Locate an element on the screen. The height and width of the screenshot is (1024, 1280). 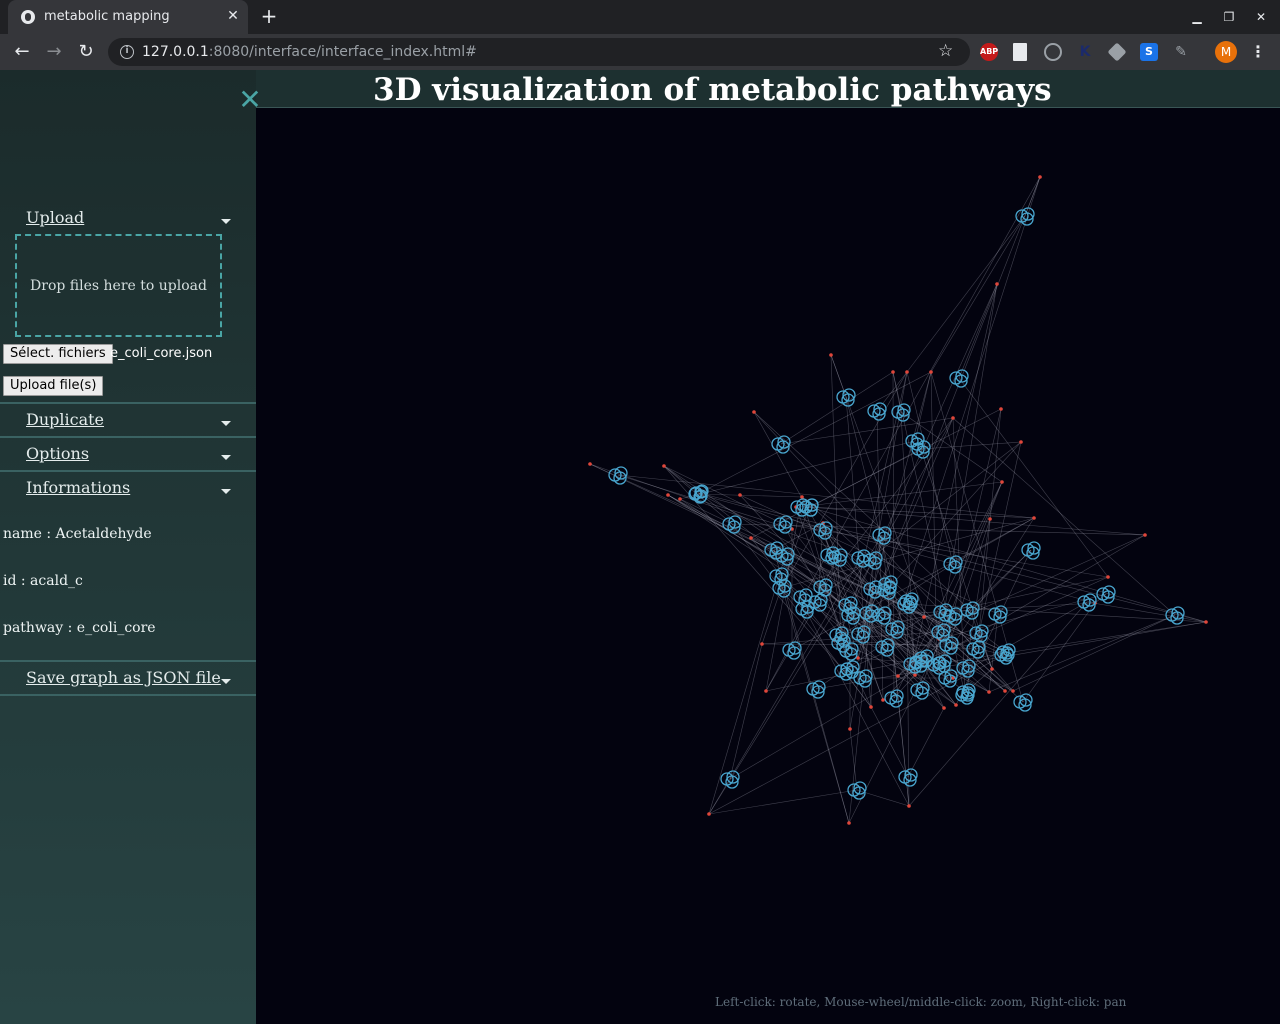
informations-section-title: Informations is located at coordinates (78, 487).